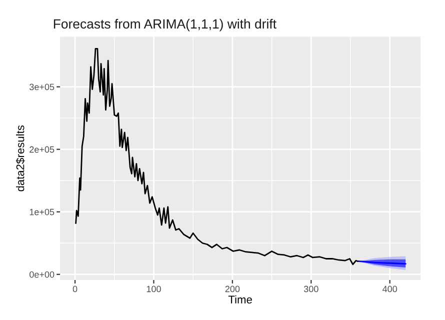 Image resolution: width=445 pixels, height=320 pixels. I want to click on x-tick-label: 400, so click(390, 289).